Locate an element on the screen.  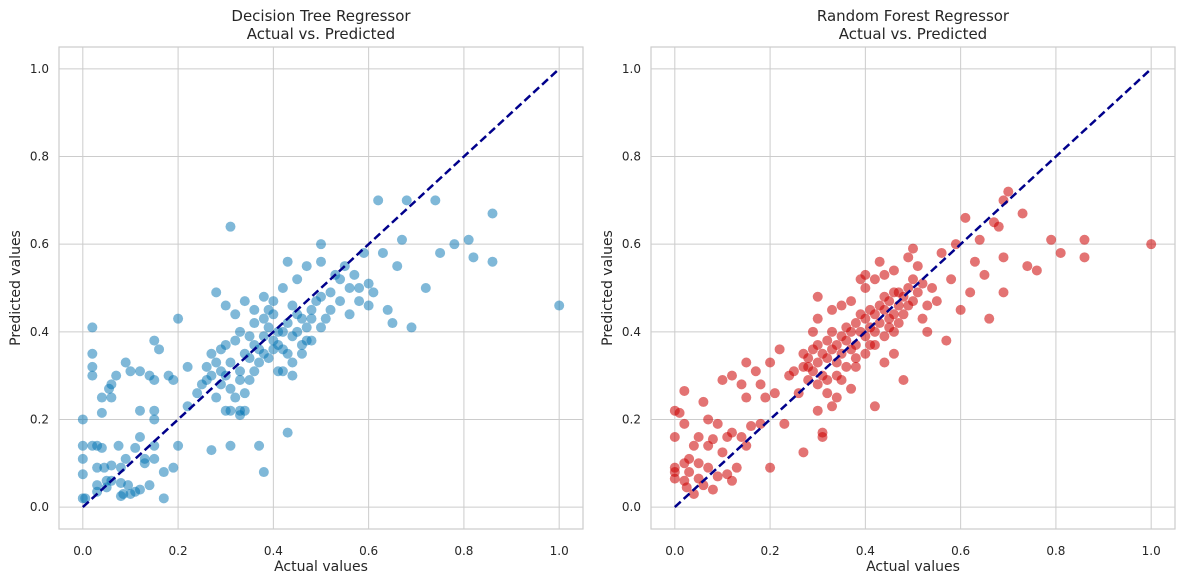
dt-x-tick-label: 0.0 is located at coordinates (82, 551).